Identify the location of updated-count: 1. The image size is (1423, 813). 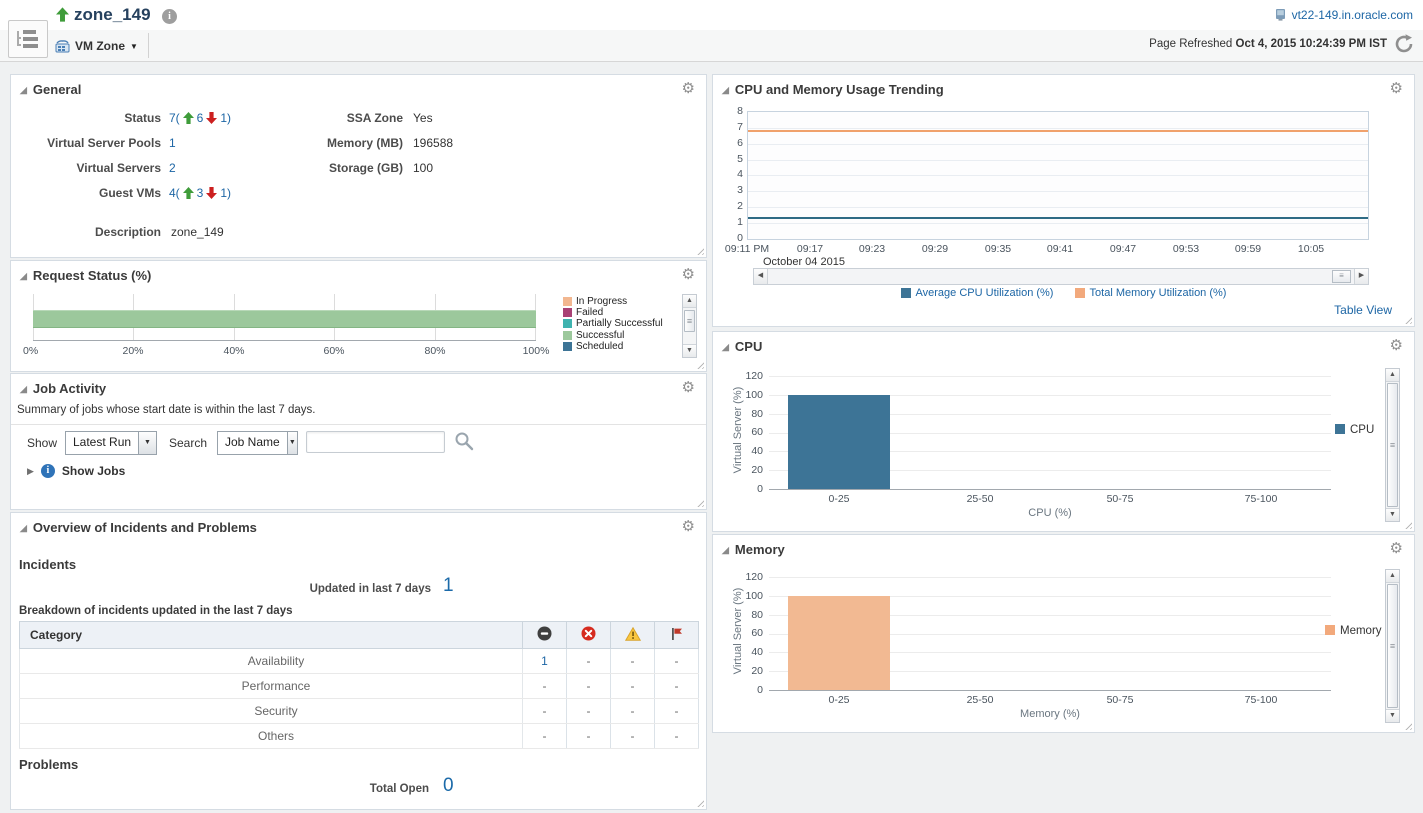
(448, 585).